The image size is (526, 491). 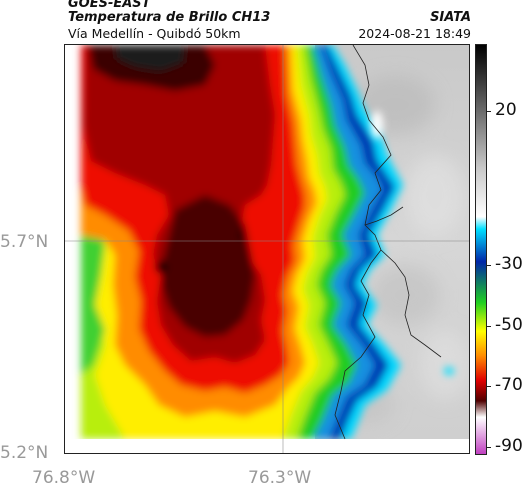 What do you see at coordinates (24, 242) in the screenshot?
I see `lat-label-5-7: 5.7°N` at bounding box center [24, 242].